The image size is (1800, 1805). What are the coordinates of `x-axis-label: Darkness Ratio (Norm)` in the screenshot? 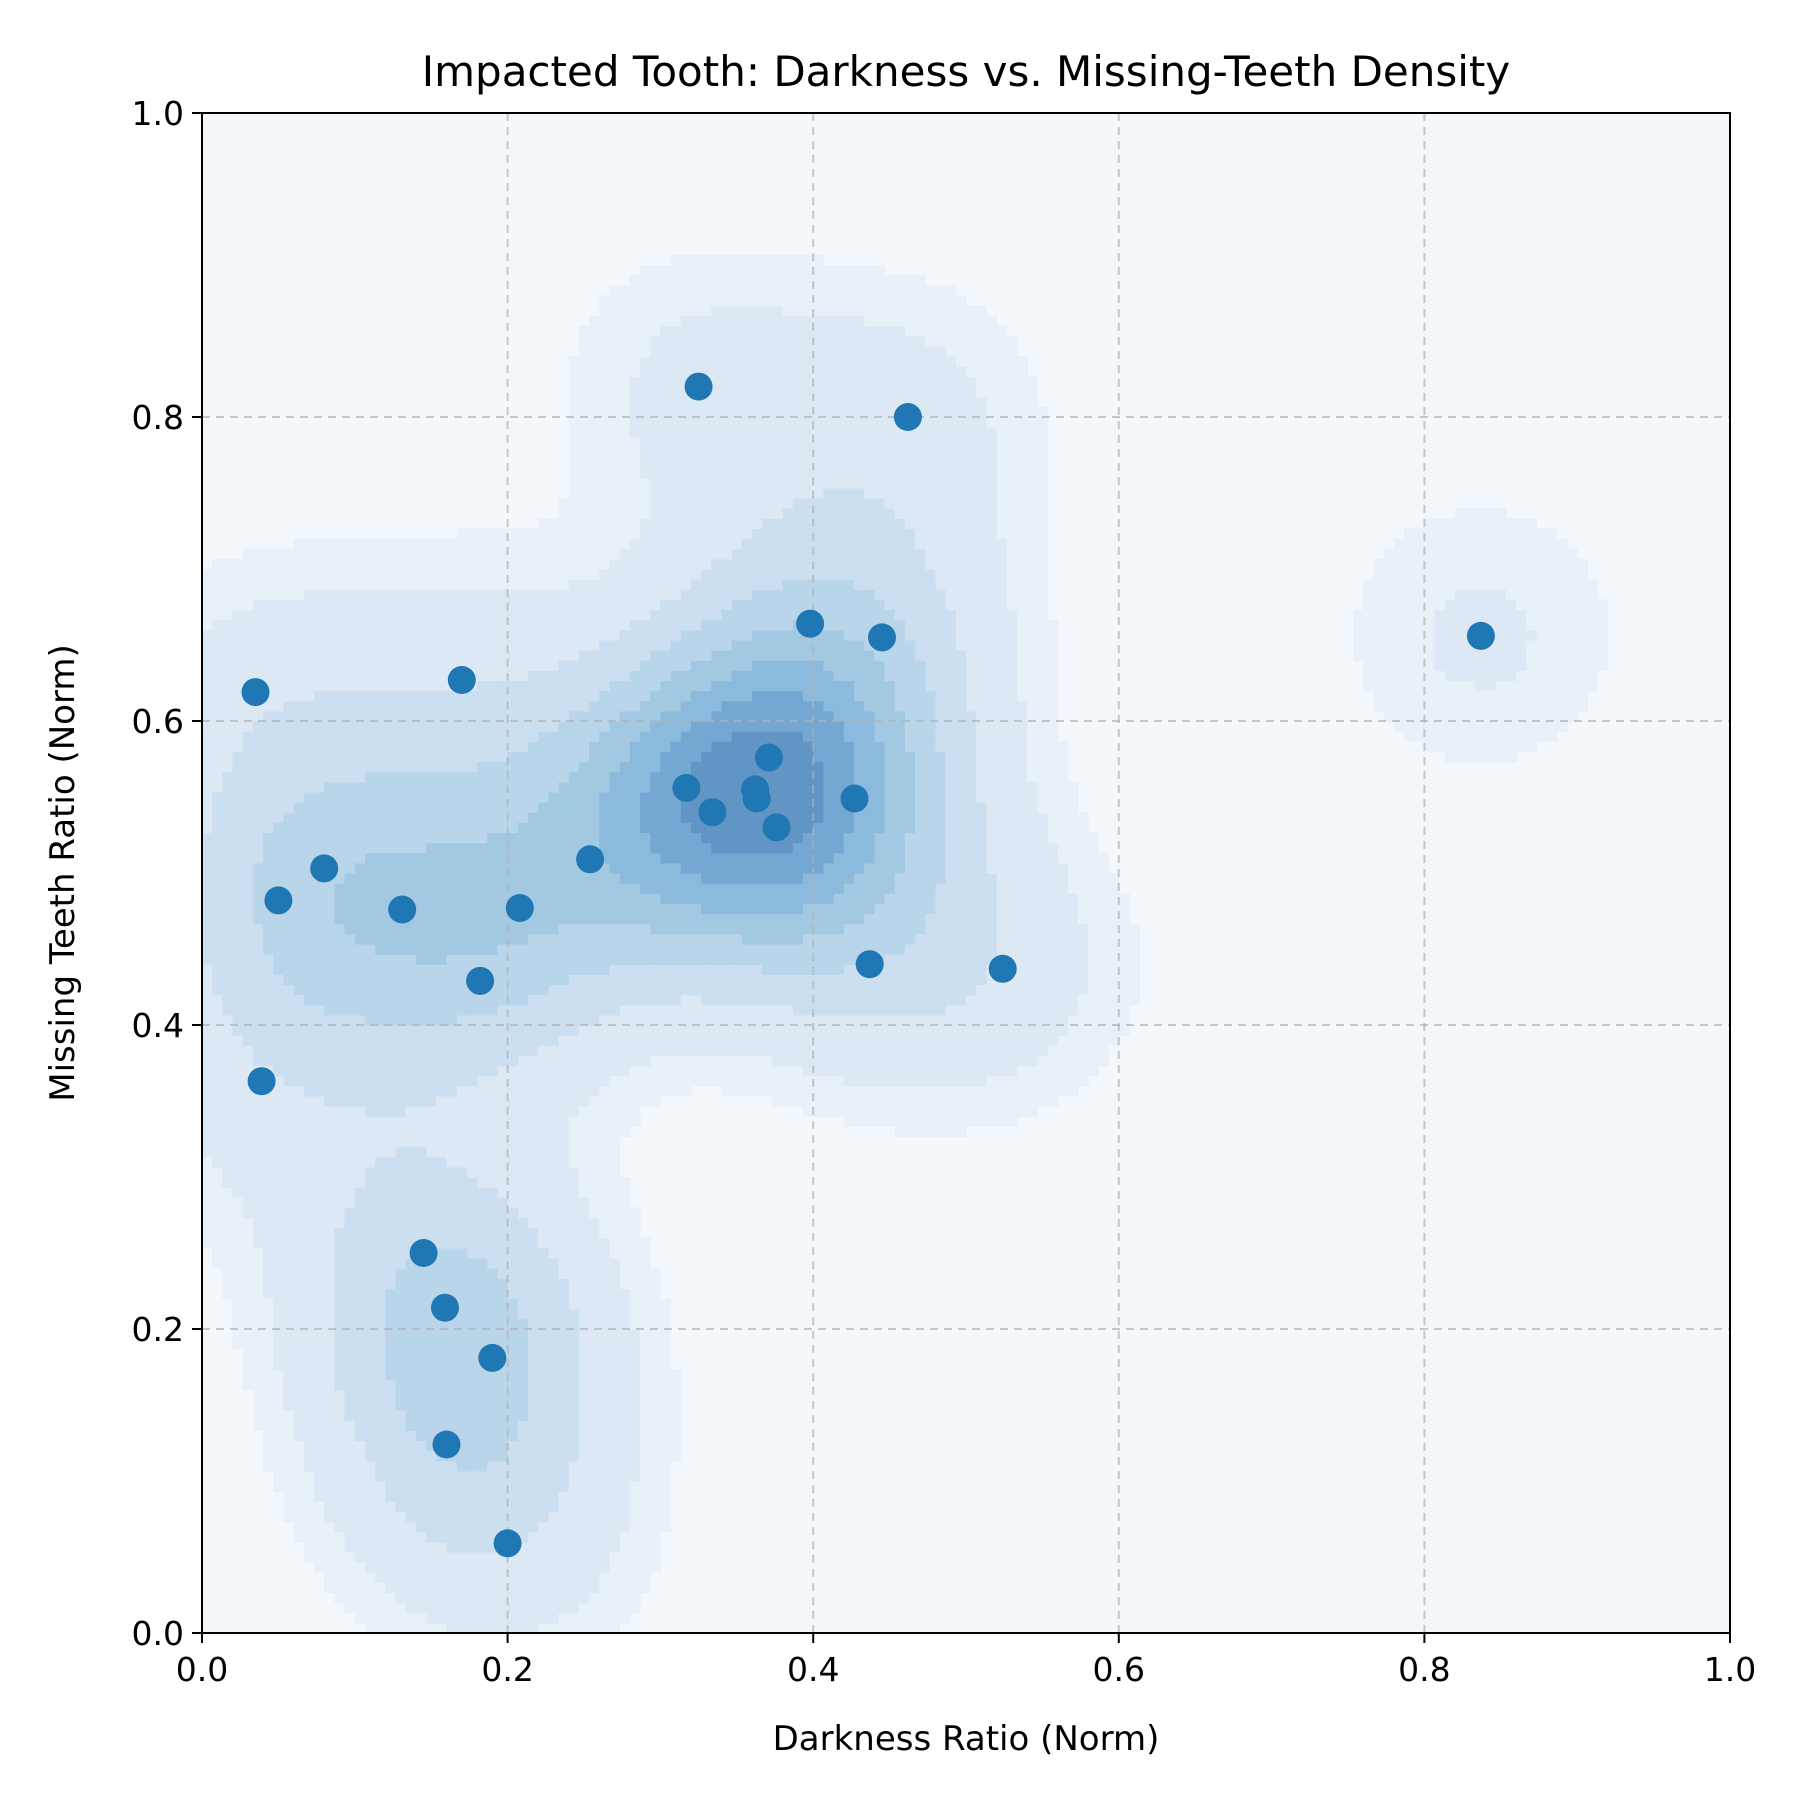 It's located at (966, 1739).